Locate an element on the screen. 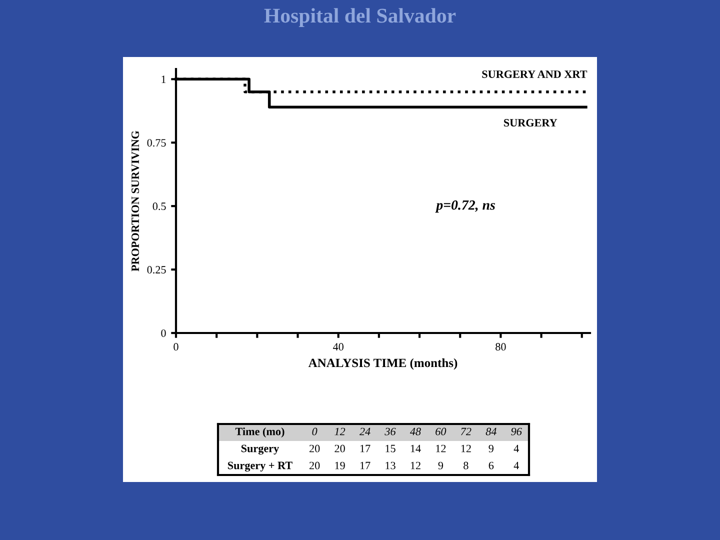 This screenshot has height=540, width=720. text: 19 is located at coordinates (340, 466).